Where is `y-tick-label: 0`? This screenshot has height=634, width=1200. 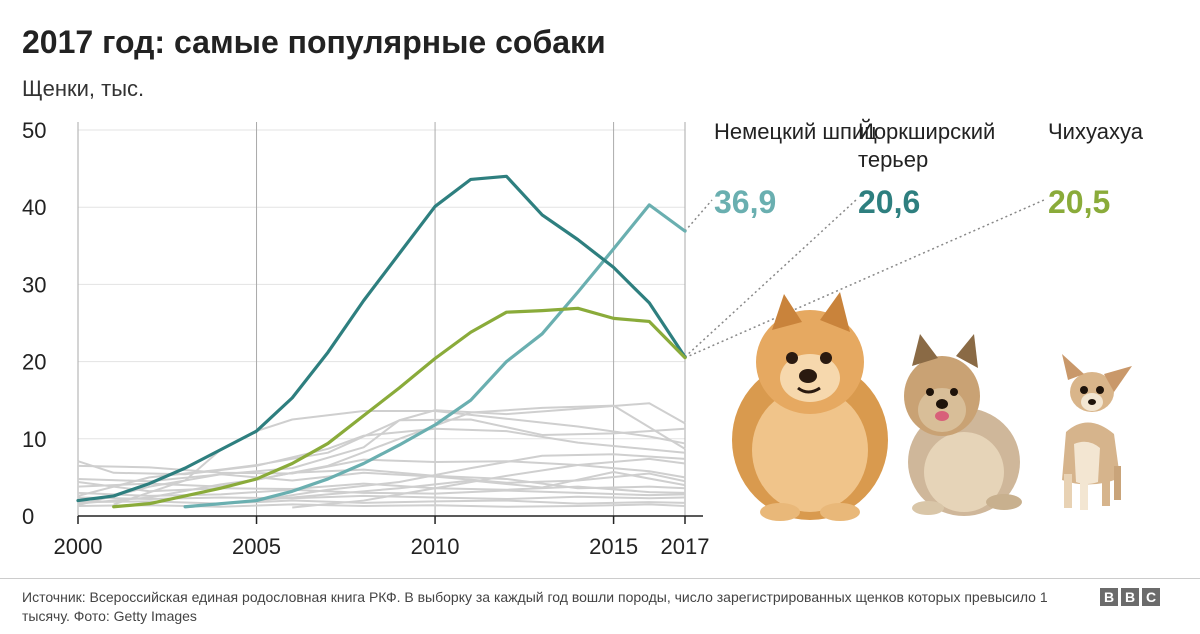
y-tick-label: 0 is located at coordinates (28, 516).